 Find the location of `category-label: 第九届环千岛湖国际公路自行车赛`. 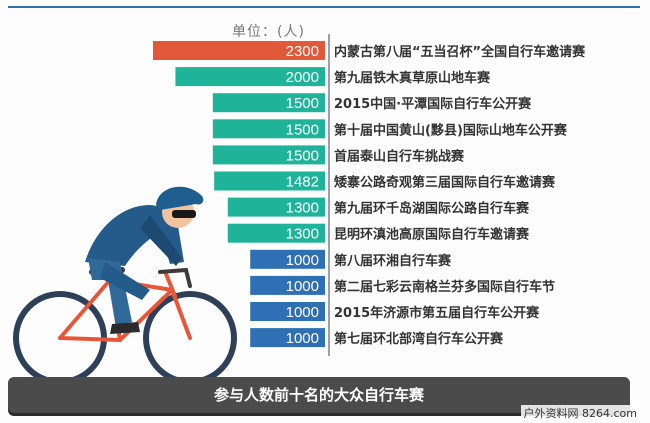

category-label: 第九届环千岛湖国际公路自行车赛 is located at coordinates (432, 209).